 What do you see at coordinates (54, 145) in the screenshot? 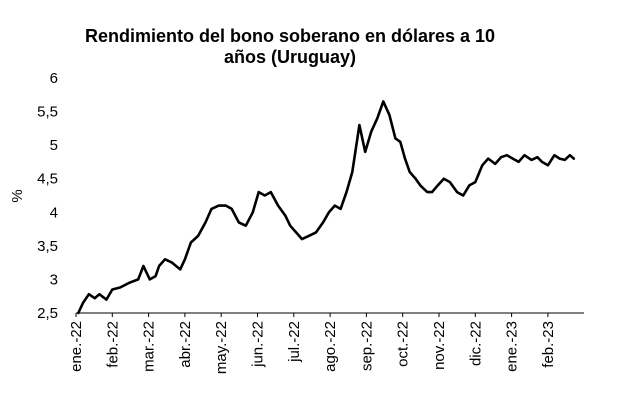
I see `y-tick-label: 5` at bounding box center [54, 145].